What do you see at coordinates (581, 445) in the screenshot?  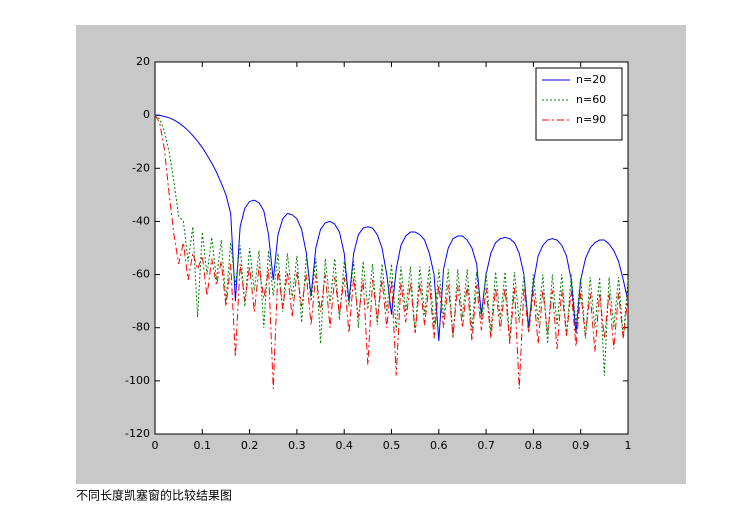 I see `x-tick-label: 0.9` at bounding box center [581, 445].